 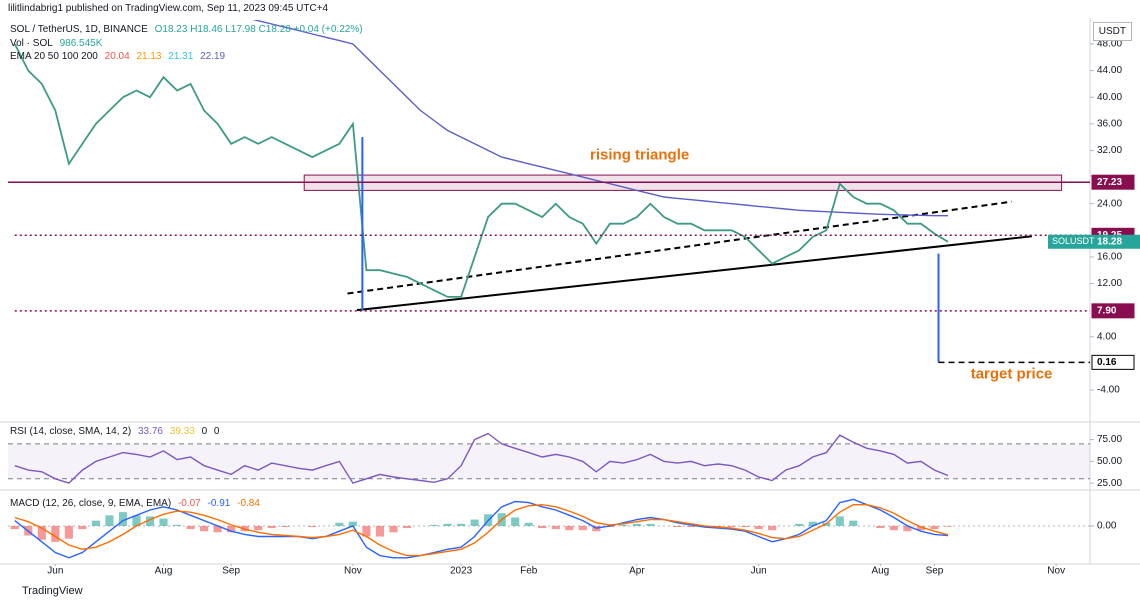 What do you see at coordinates (1109, 123) in the screenshot?
I see `y-tick-label: 36.00` at bounding box center [1109, 123].